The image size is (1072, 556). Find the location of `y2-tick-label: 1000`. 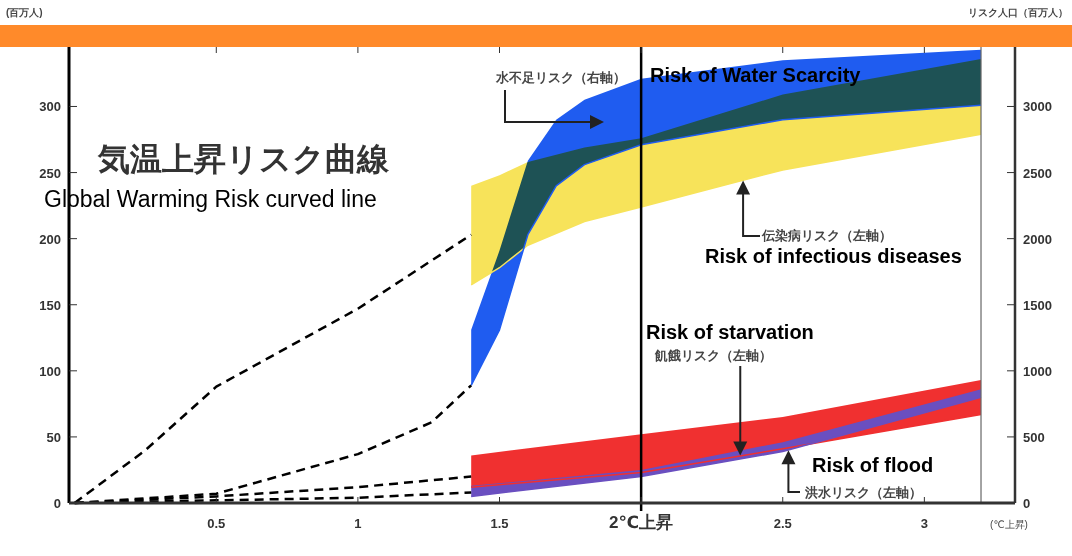

y2-tick-label: 1000 is located at coordinates (1037, 371).